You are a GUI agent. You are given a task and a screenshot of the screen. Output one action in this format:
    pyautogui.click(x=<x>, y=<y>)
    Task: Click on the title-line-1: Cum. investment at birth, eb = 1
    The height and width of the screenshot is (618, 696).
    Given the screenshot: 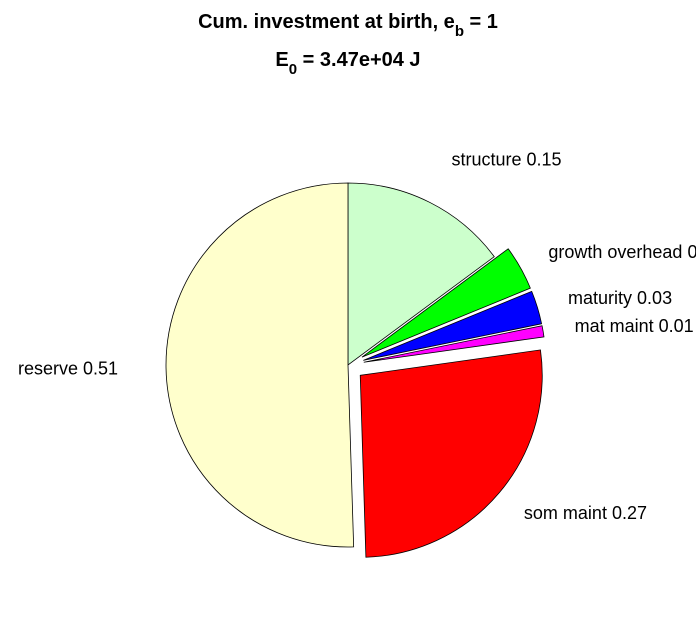 What is the action you would take?
    pyautogui.click(x=348, y=25)
    